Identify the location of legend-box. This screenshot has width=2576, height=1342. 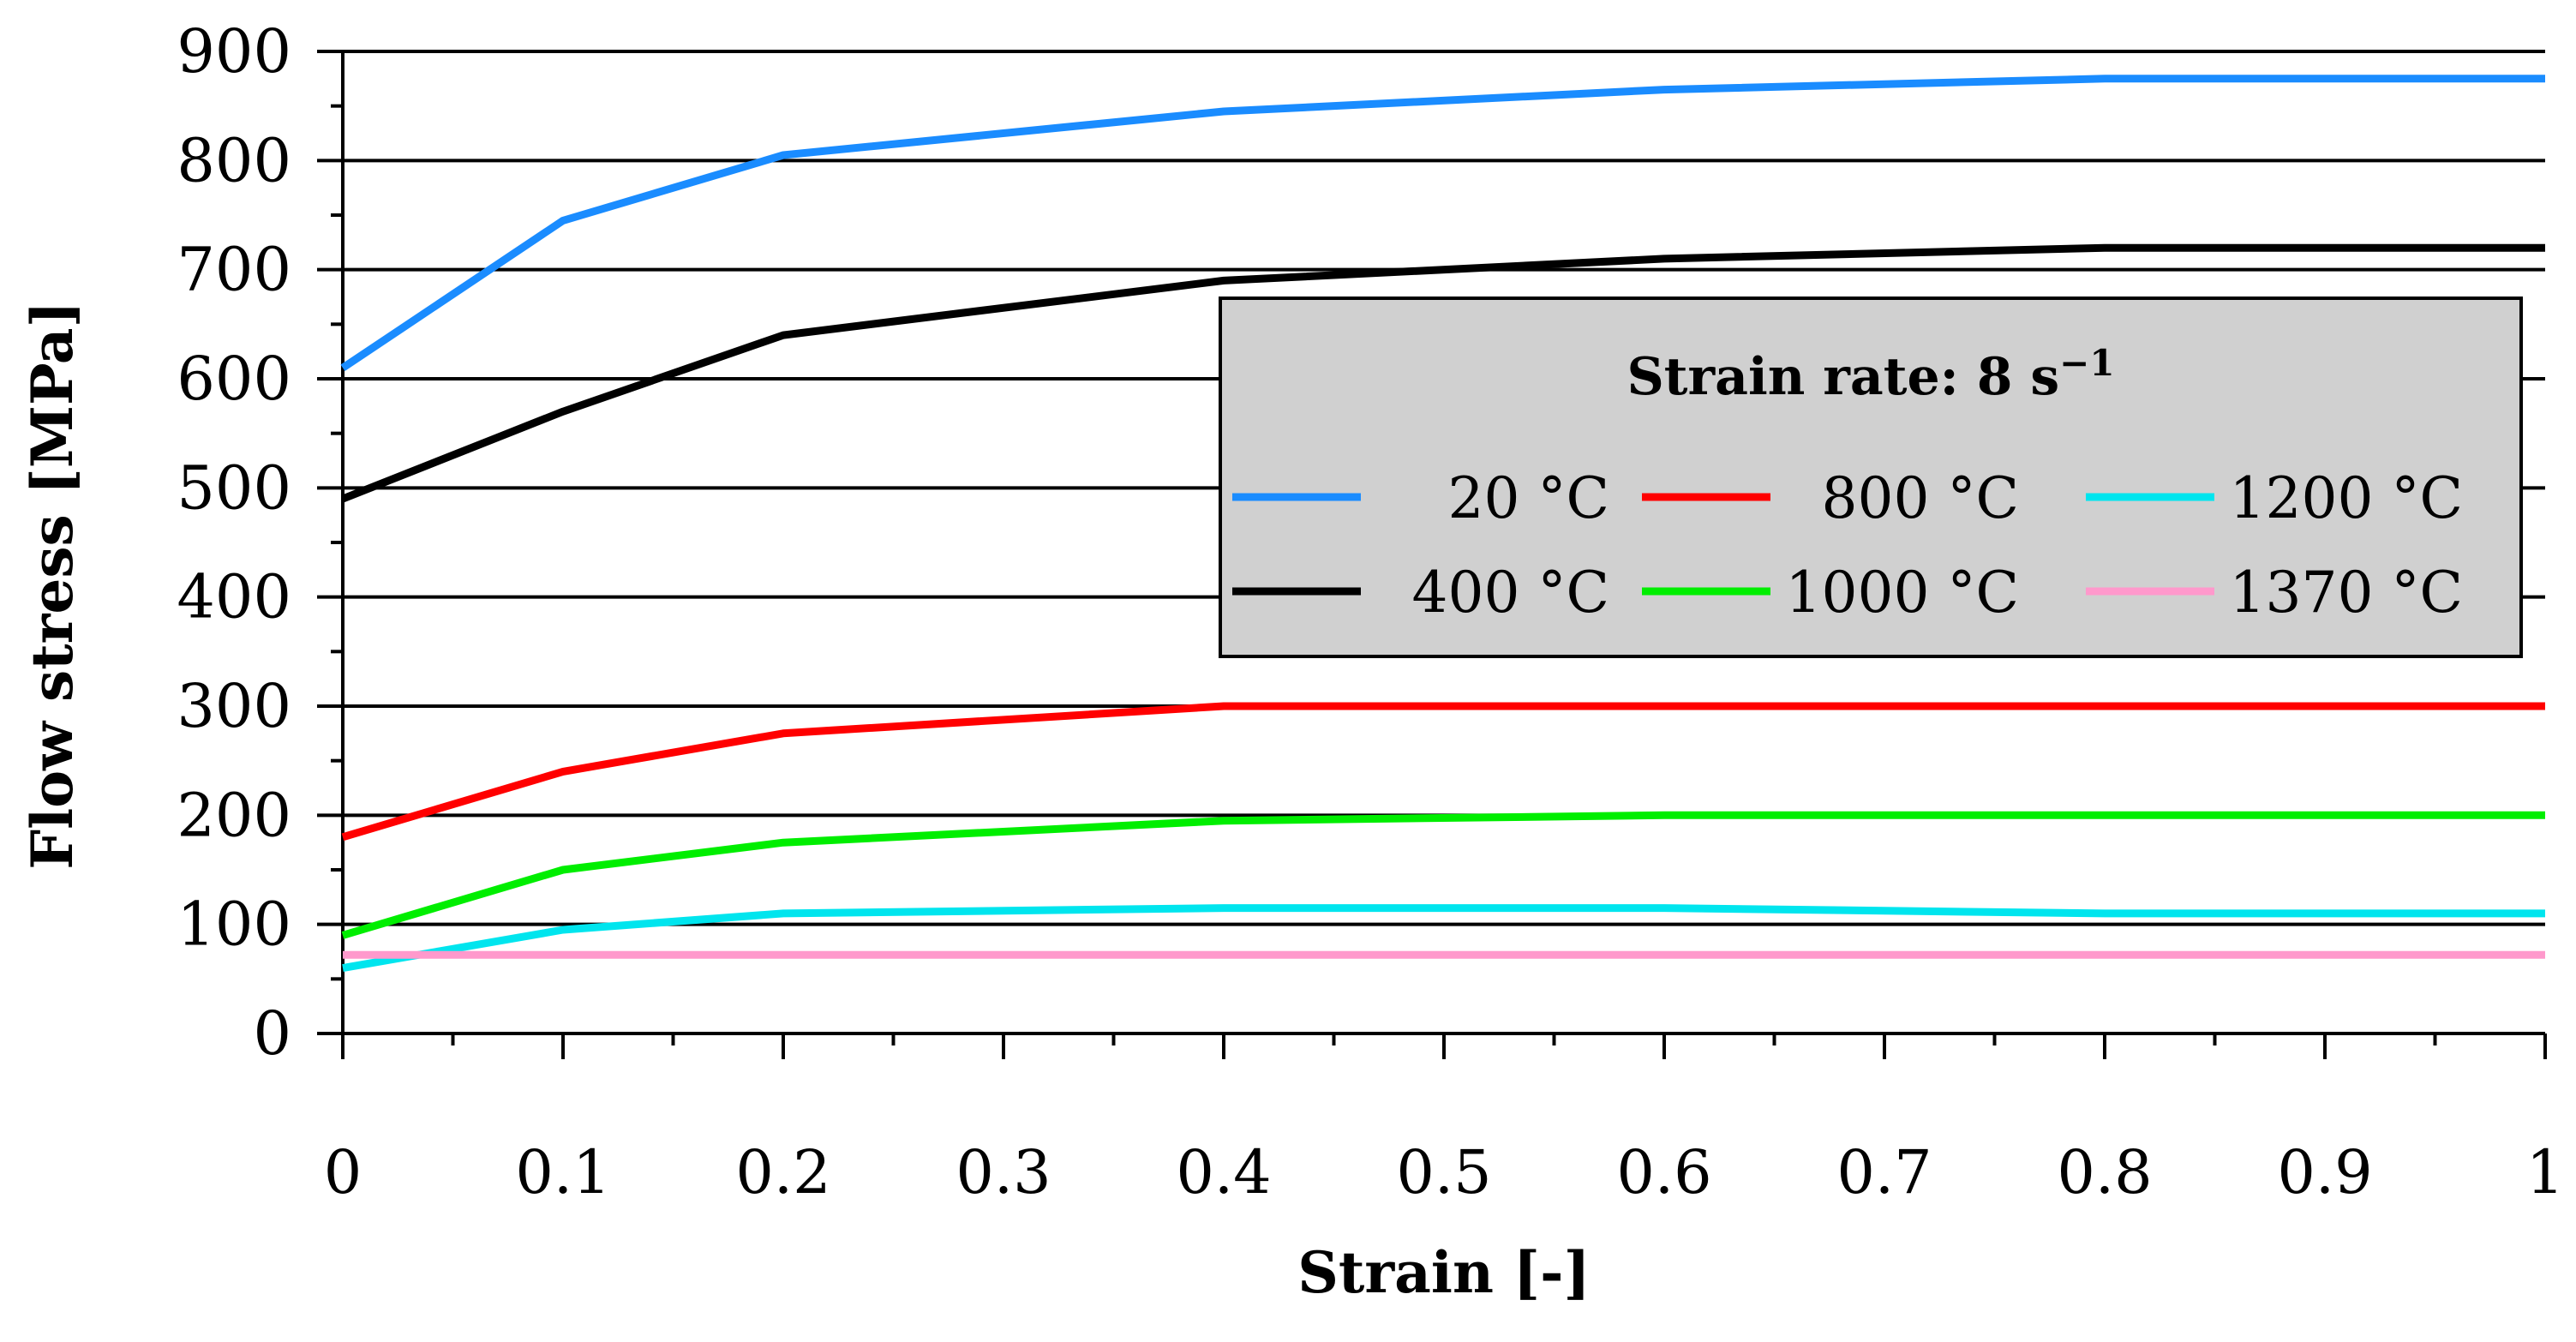
(1871, 477).